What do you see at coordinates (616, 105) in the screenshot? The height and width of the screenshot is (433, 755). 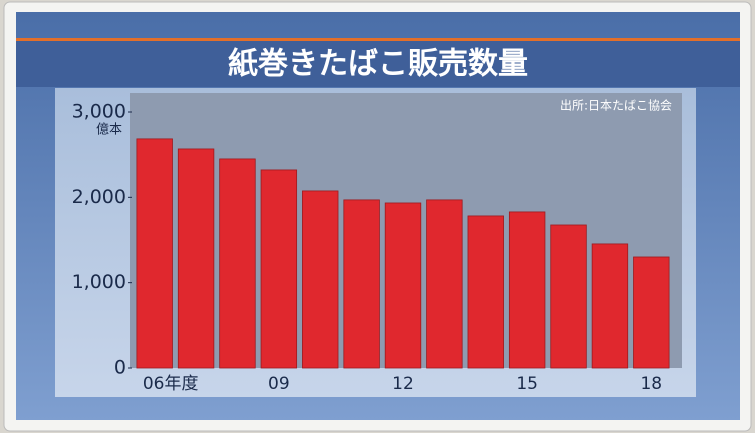 I see `source-note: 出所:日本たばこ協会` at bounding box center [616, 105].